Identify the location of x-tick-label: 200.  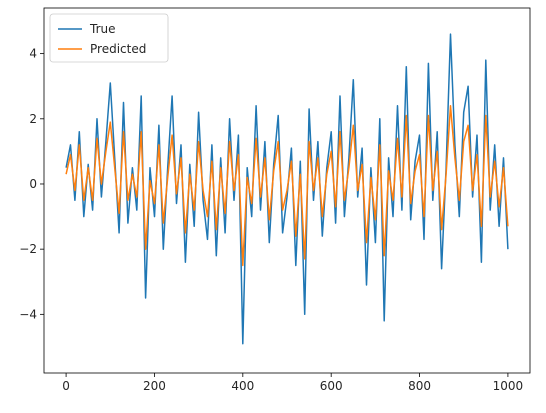
(154, 386).